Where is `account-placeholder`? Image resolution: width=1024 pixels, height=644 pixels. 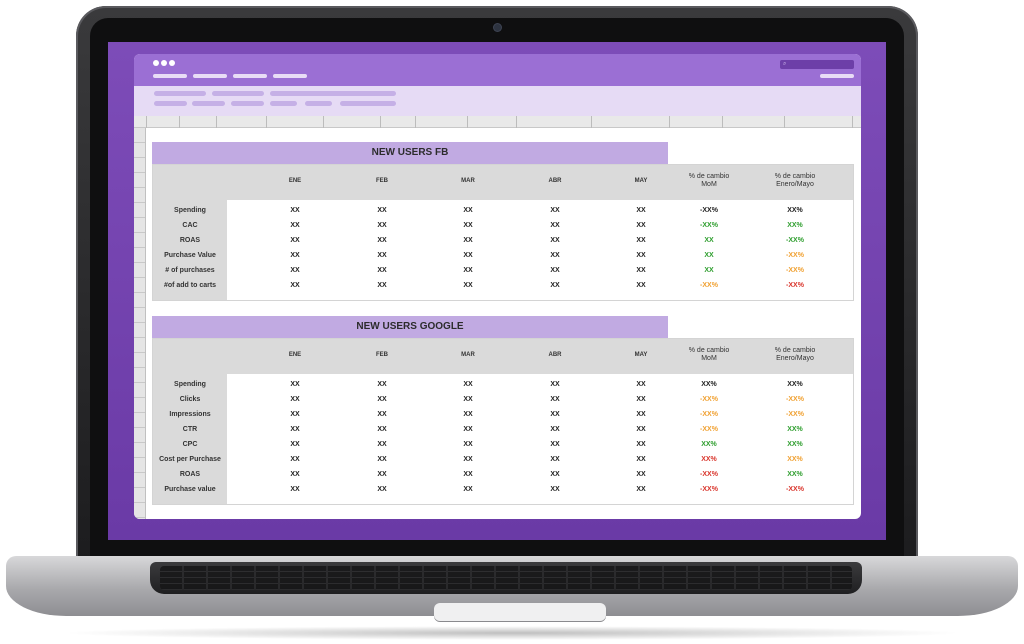
account-placeholder is located at coordinates (837, 76).